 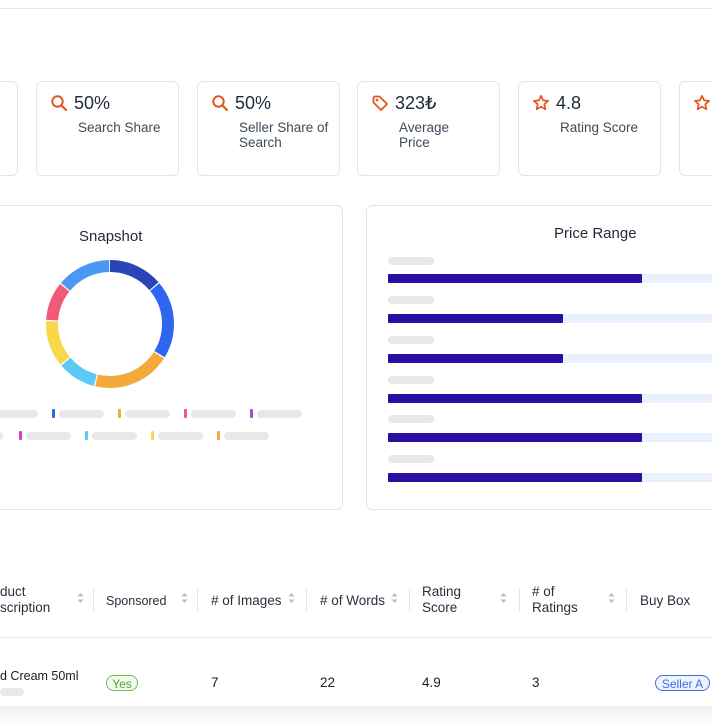 What do you see at coordinates (665, 600) in the screenshot?
I see `column-header-buy-box: Buy Box` at bounding box center [665, 600].